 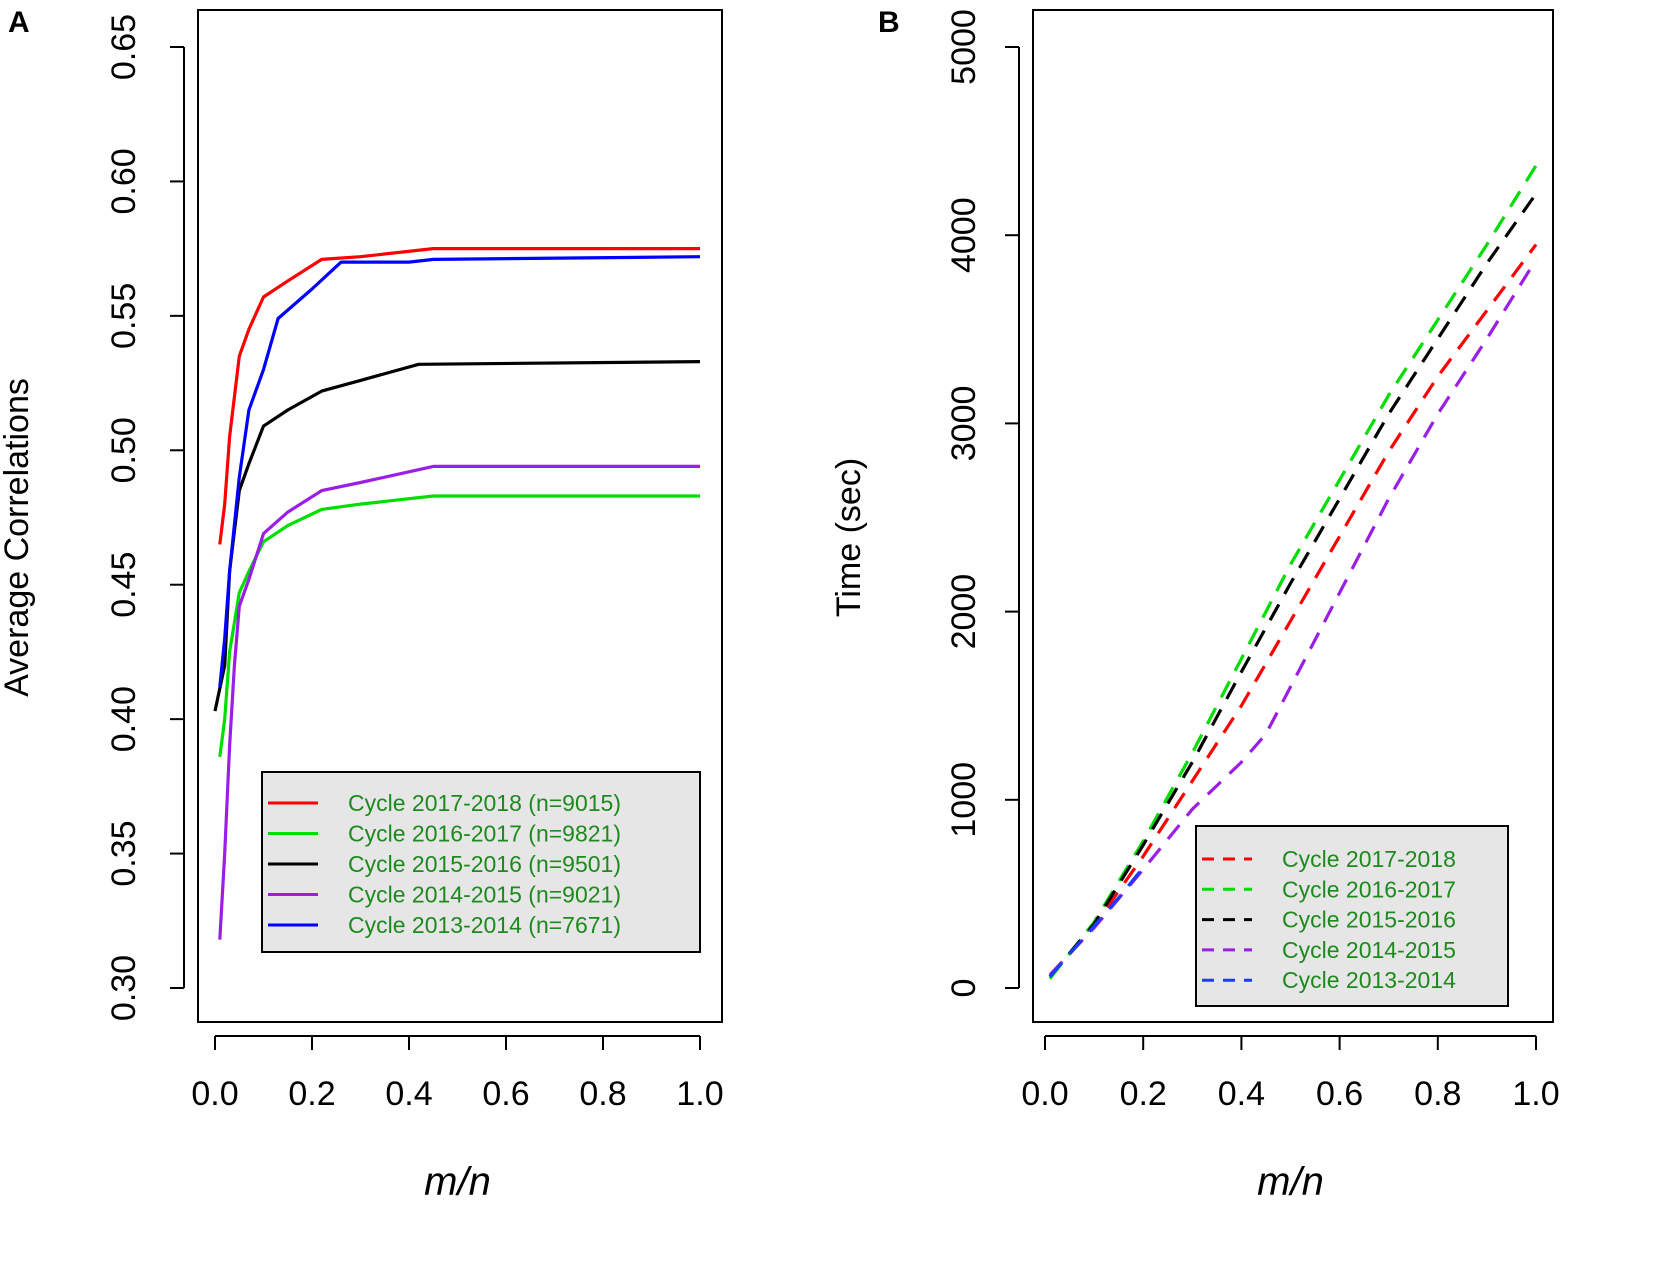 What do you see at coordinates (849, 537) in the screenshot?
I see `y-axis-title: Time (sec)` at bounding box center [849, 537].